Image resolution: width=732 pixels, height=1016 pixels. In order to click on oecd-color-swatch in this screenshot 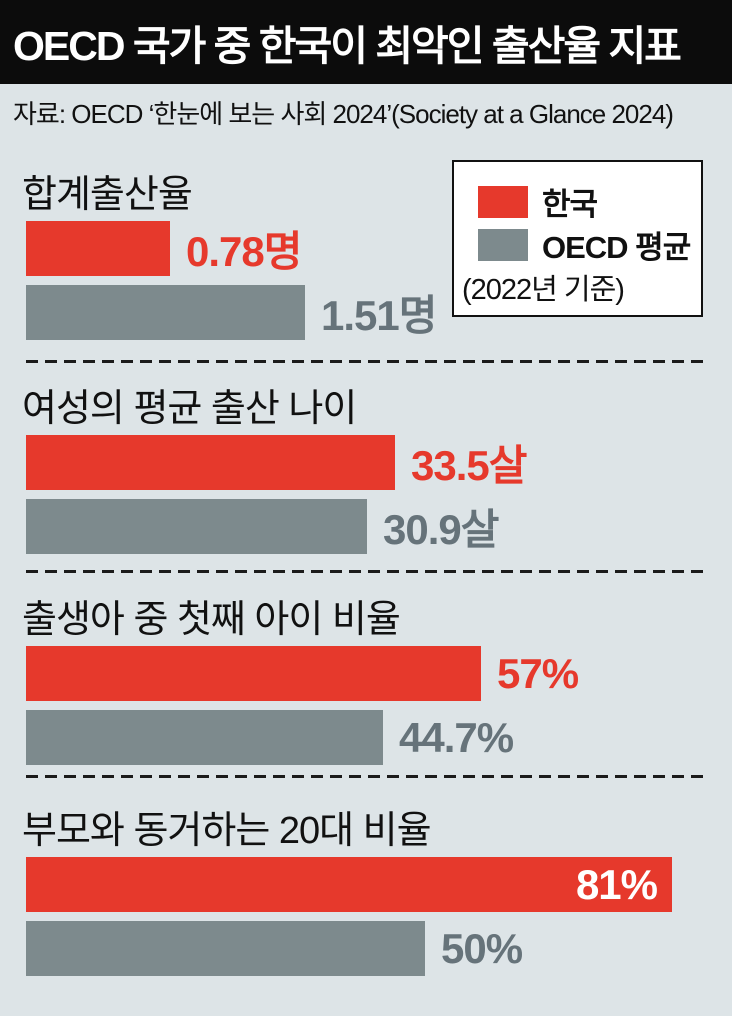, I will do `click(503, 244)`.